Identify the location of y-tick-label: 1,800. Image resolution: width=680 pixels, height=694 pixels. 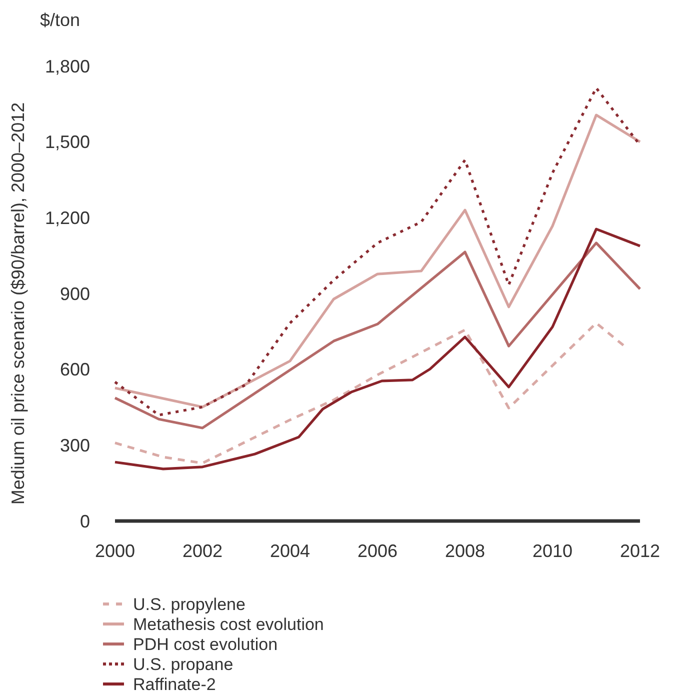
(67, 66).